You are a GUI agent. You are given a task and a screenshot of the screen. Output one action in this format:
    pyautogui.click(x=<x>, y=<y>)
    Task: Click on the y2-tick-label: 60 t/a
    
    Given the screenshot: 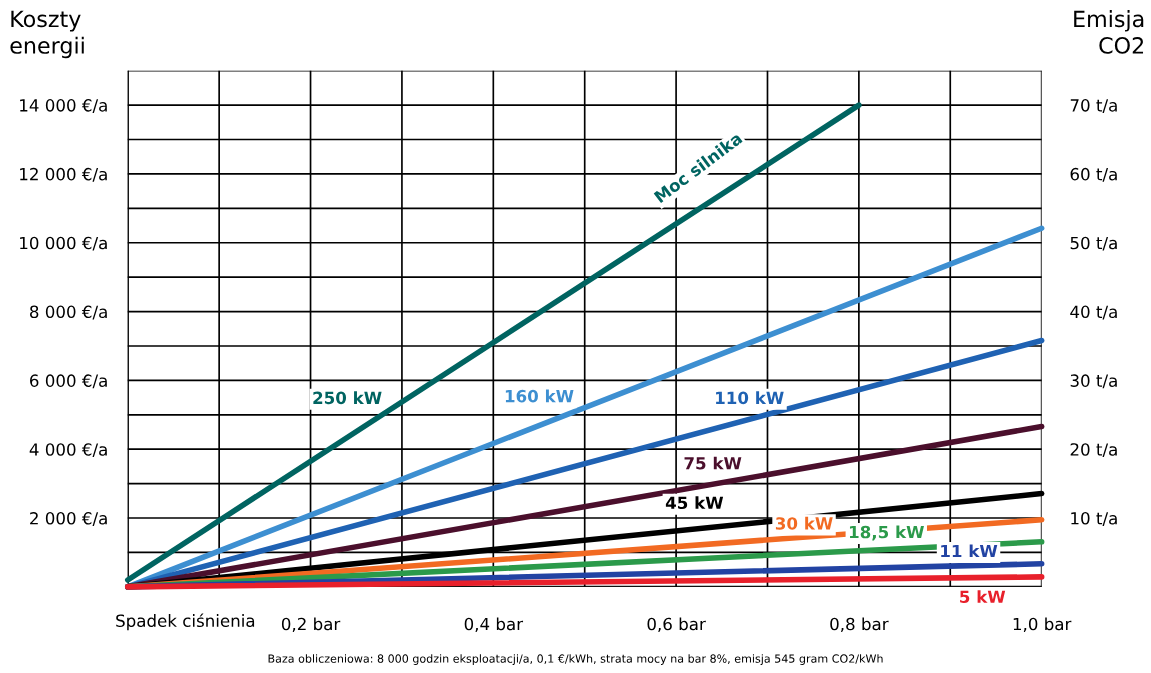 What is the action you would take?
    pyautogui.click(x=1093, y=174)
    